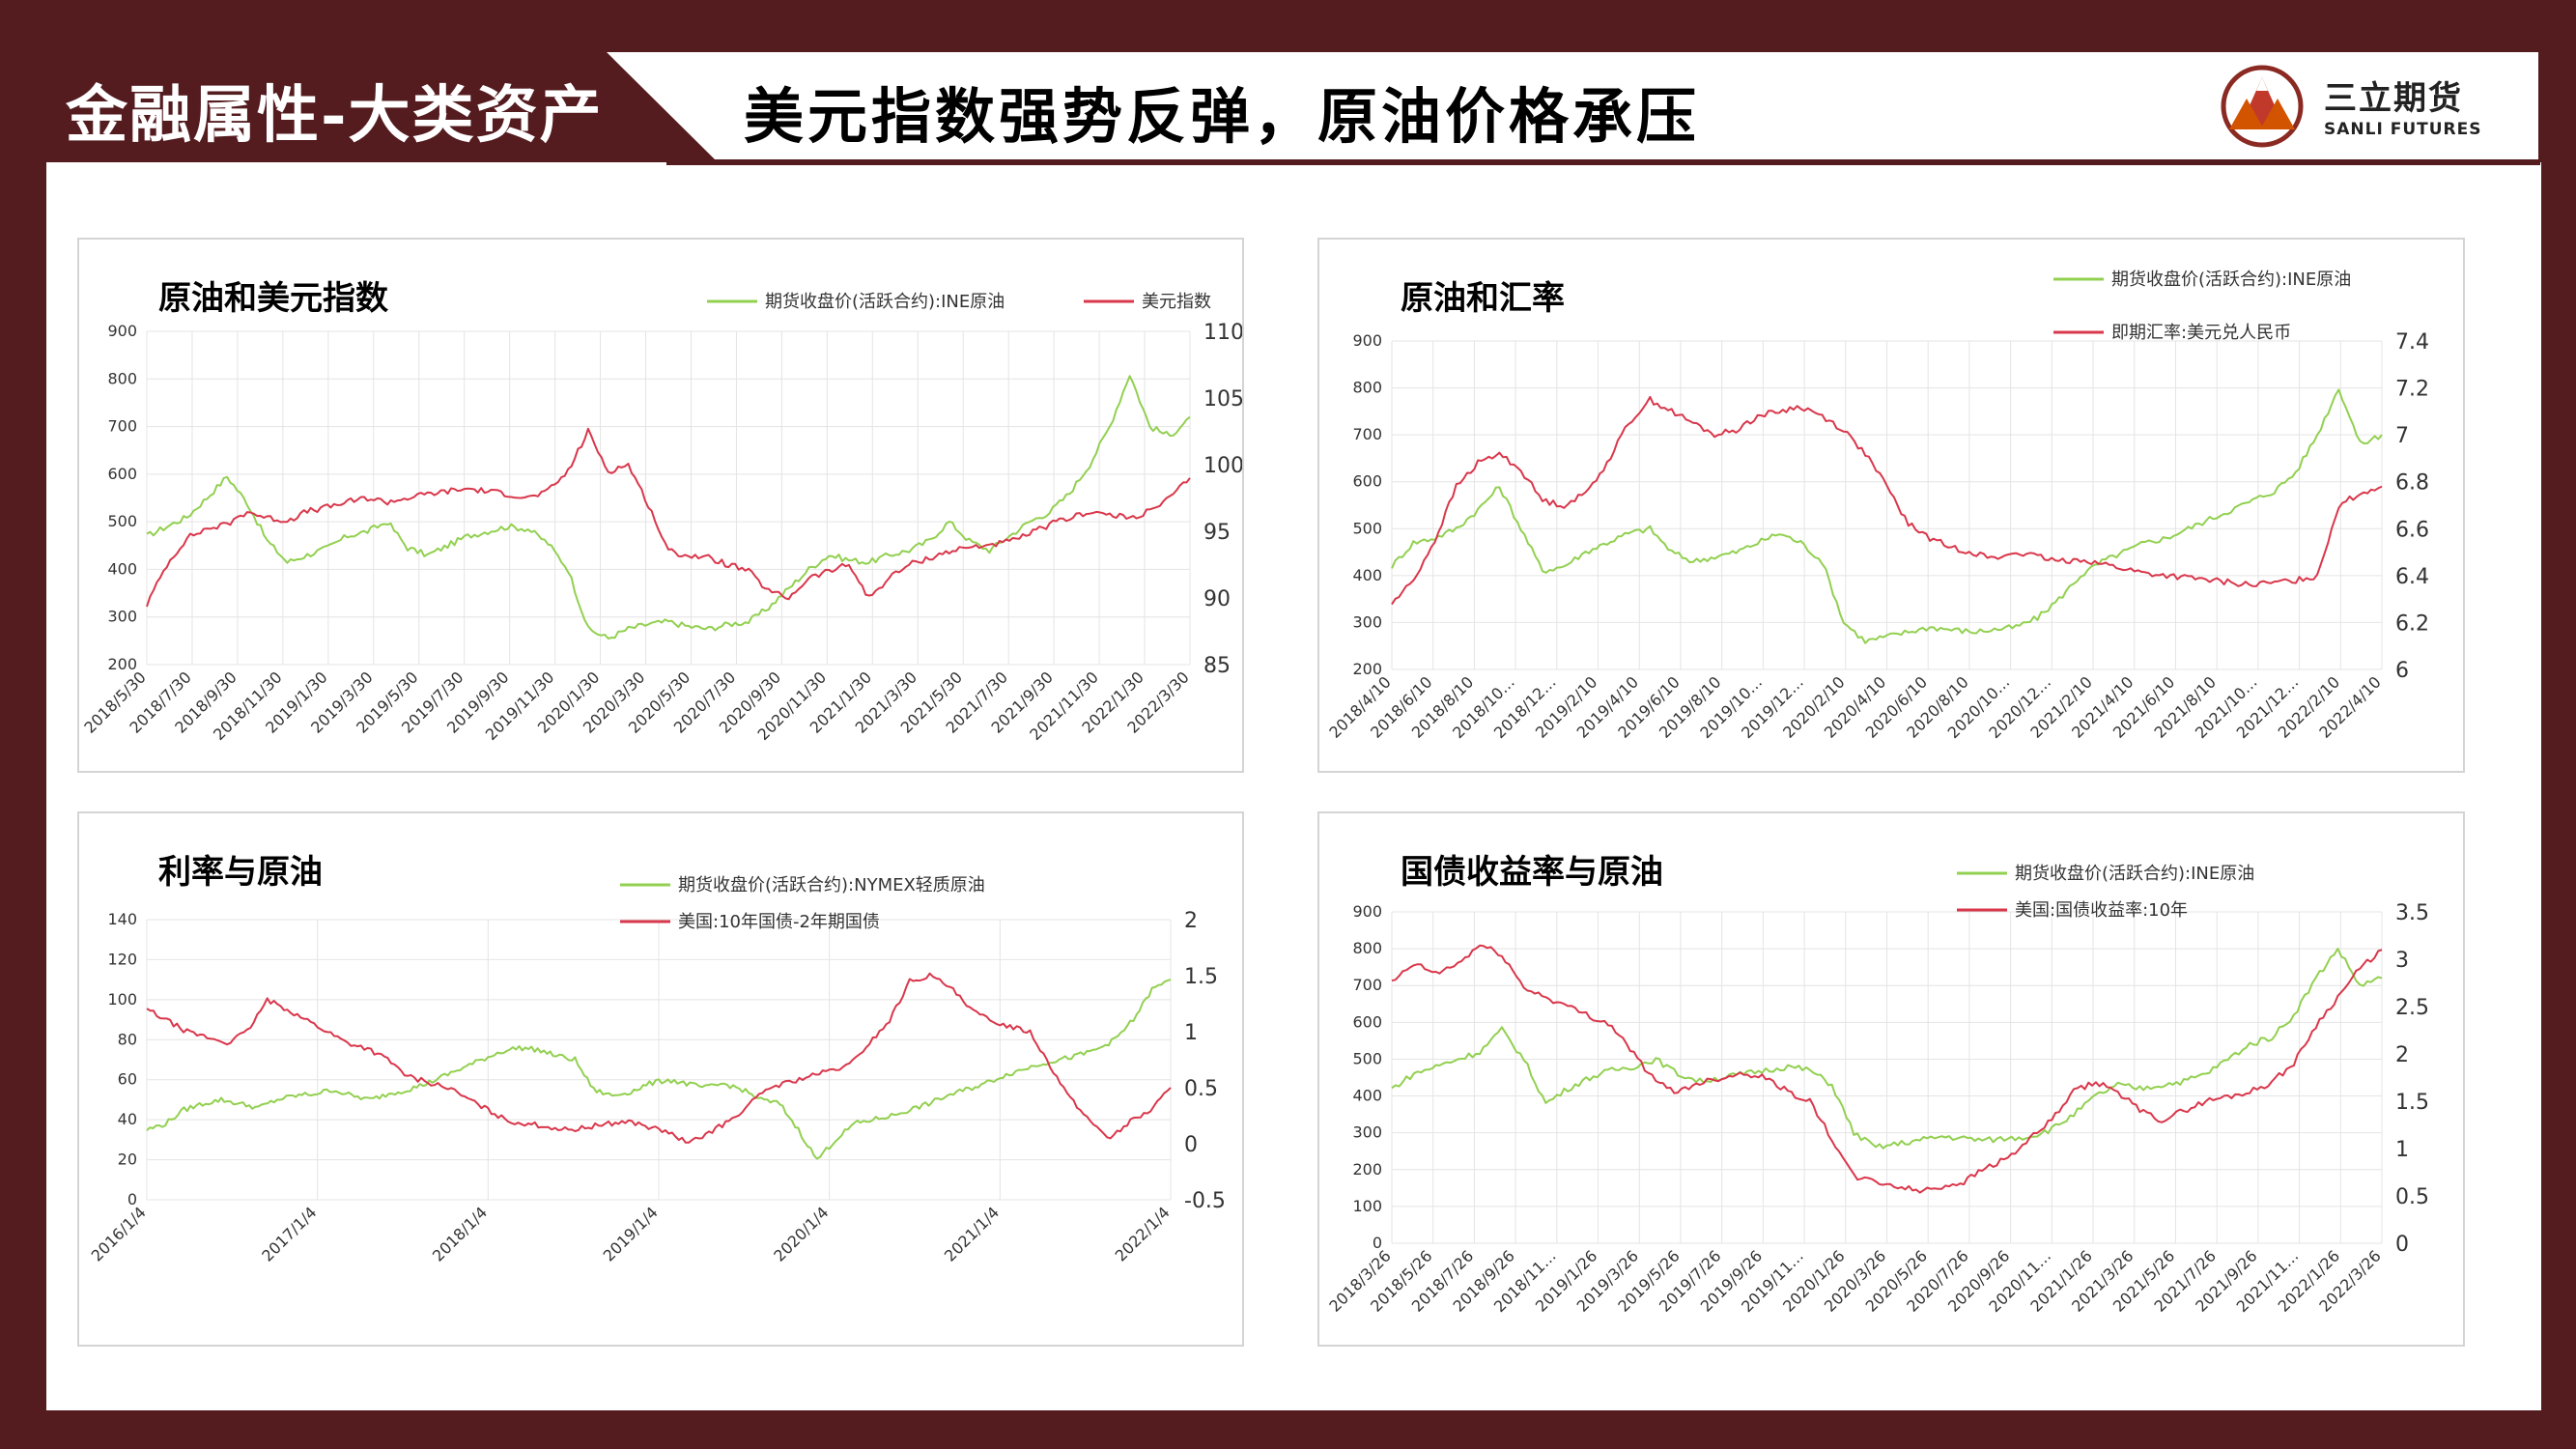 The width and height of the screenshot is (2576, 1449). Describe the element at coordinates (2412, 483) in the screenshot. I see `y-right-tick-label: 6.8` at that location.